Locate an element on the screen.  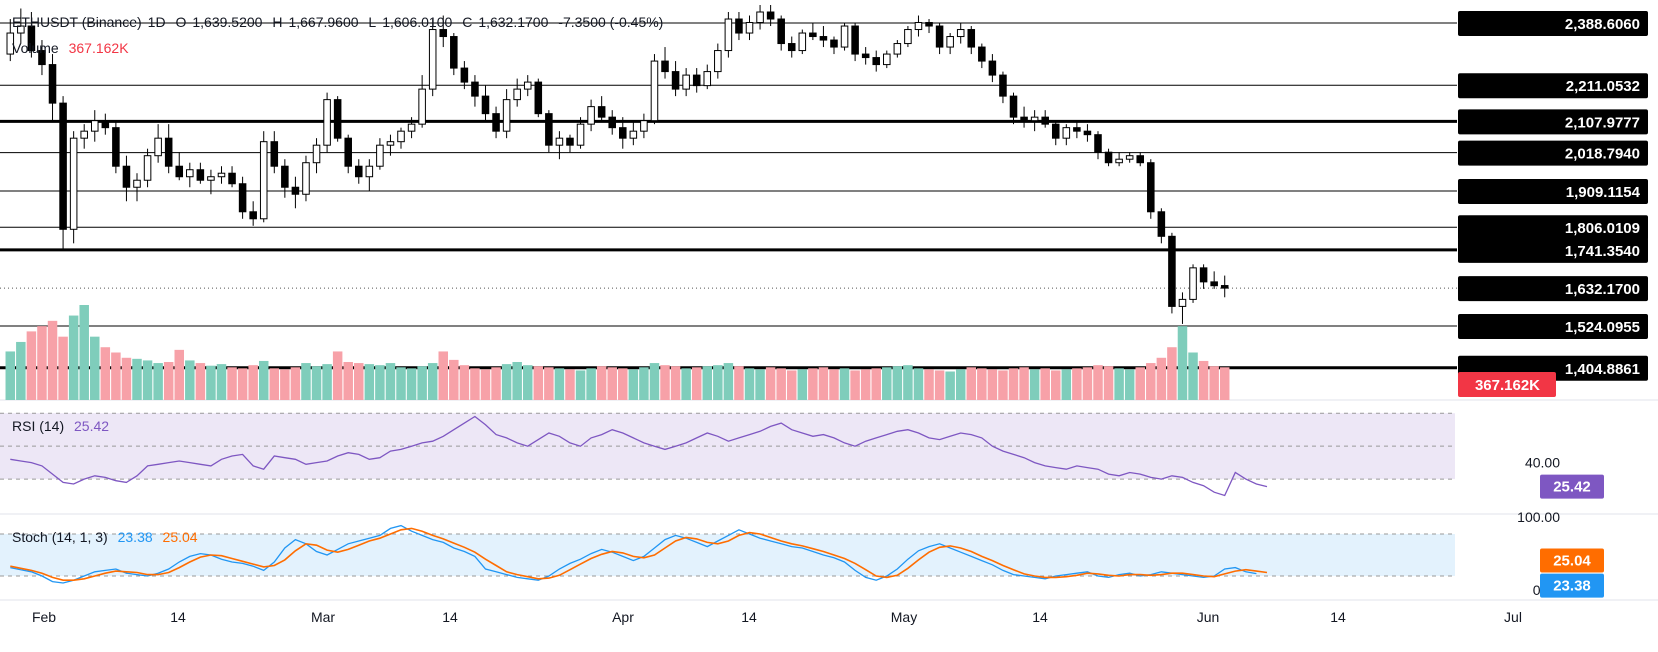
open-value: 1,639.5200 is located at coordinates (227, 22).